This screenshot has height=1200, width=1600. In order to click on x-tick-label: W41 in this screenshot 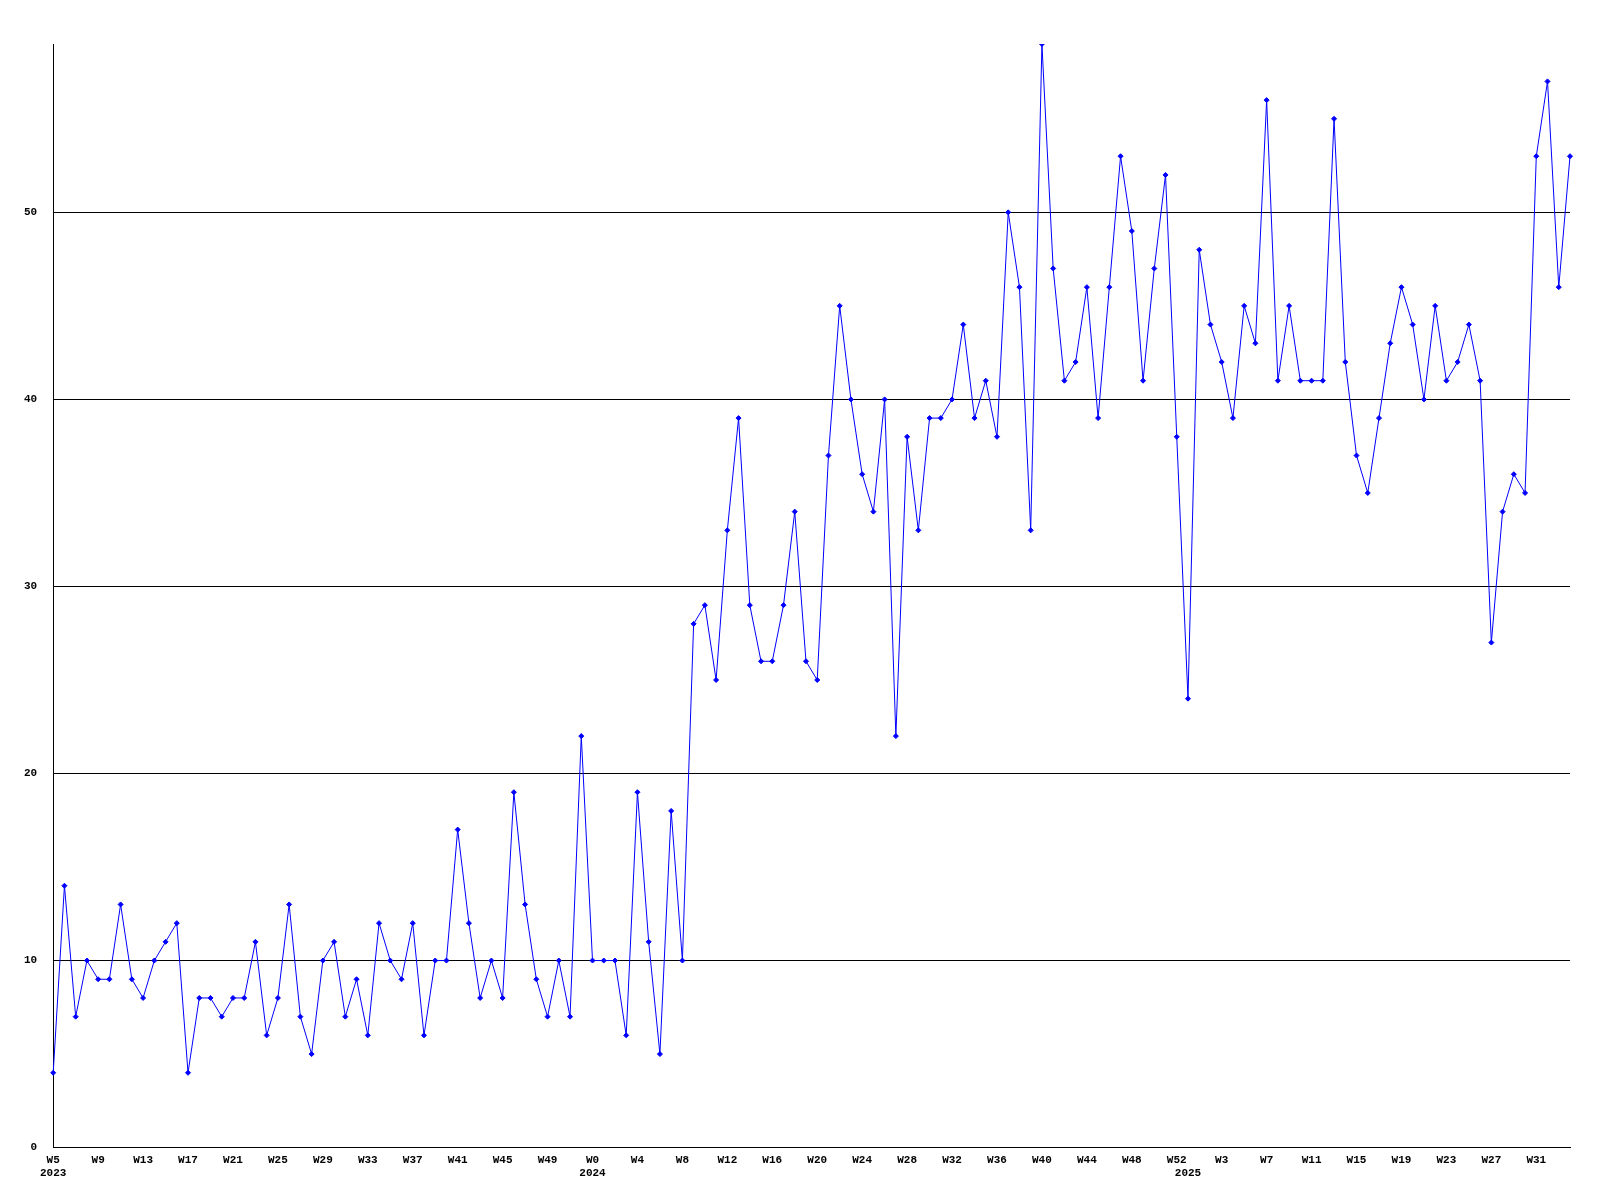, I will do `click(457, 1159)`.